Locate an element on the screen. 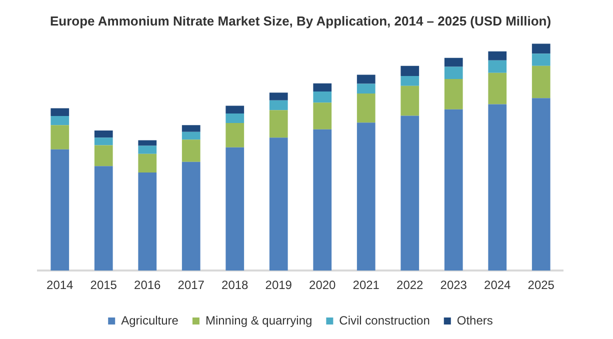 This screenshot has height=339, width=613. x-tick-label: 2020 is located at coordinates (322, 285).